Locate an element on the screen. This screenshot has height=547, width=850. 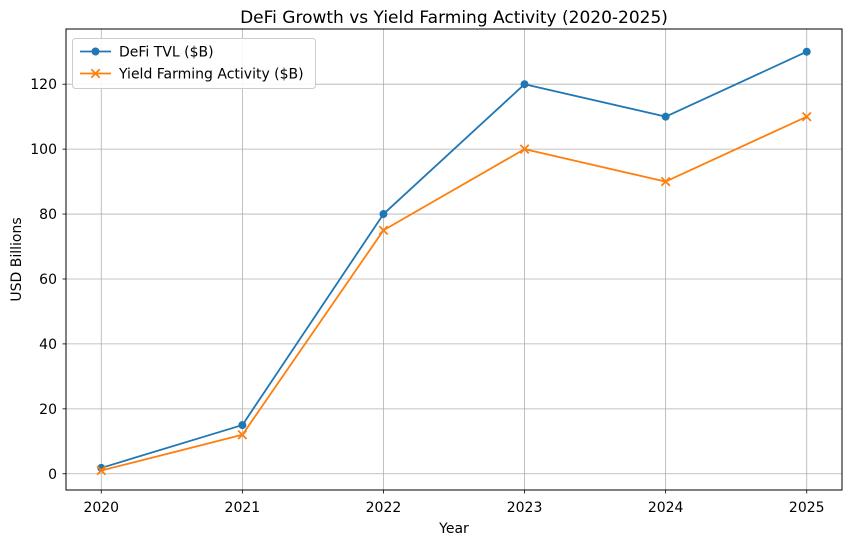
legend-x-marker-icon is located at coordinates (95, 73).